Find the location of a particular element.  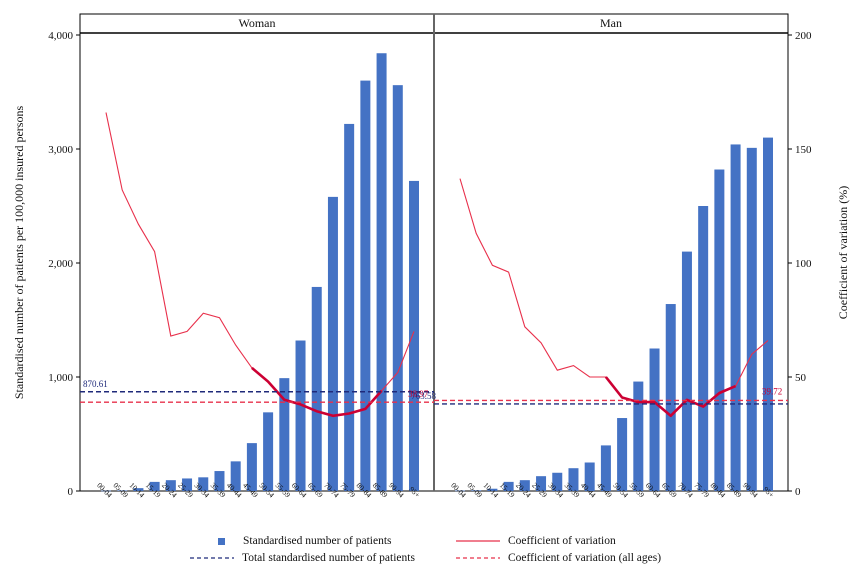

y-right-tick-label: 0 is located at coordinates (798, 492).